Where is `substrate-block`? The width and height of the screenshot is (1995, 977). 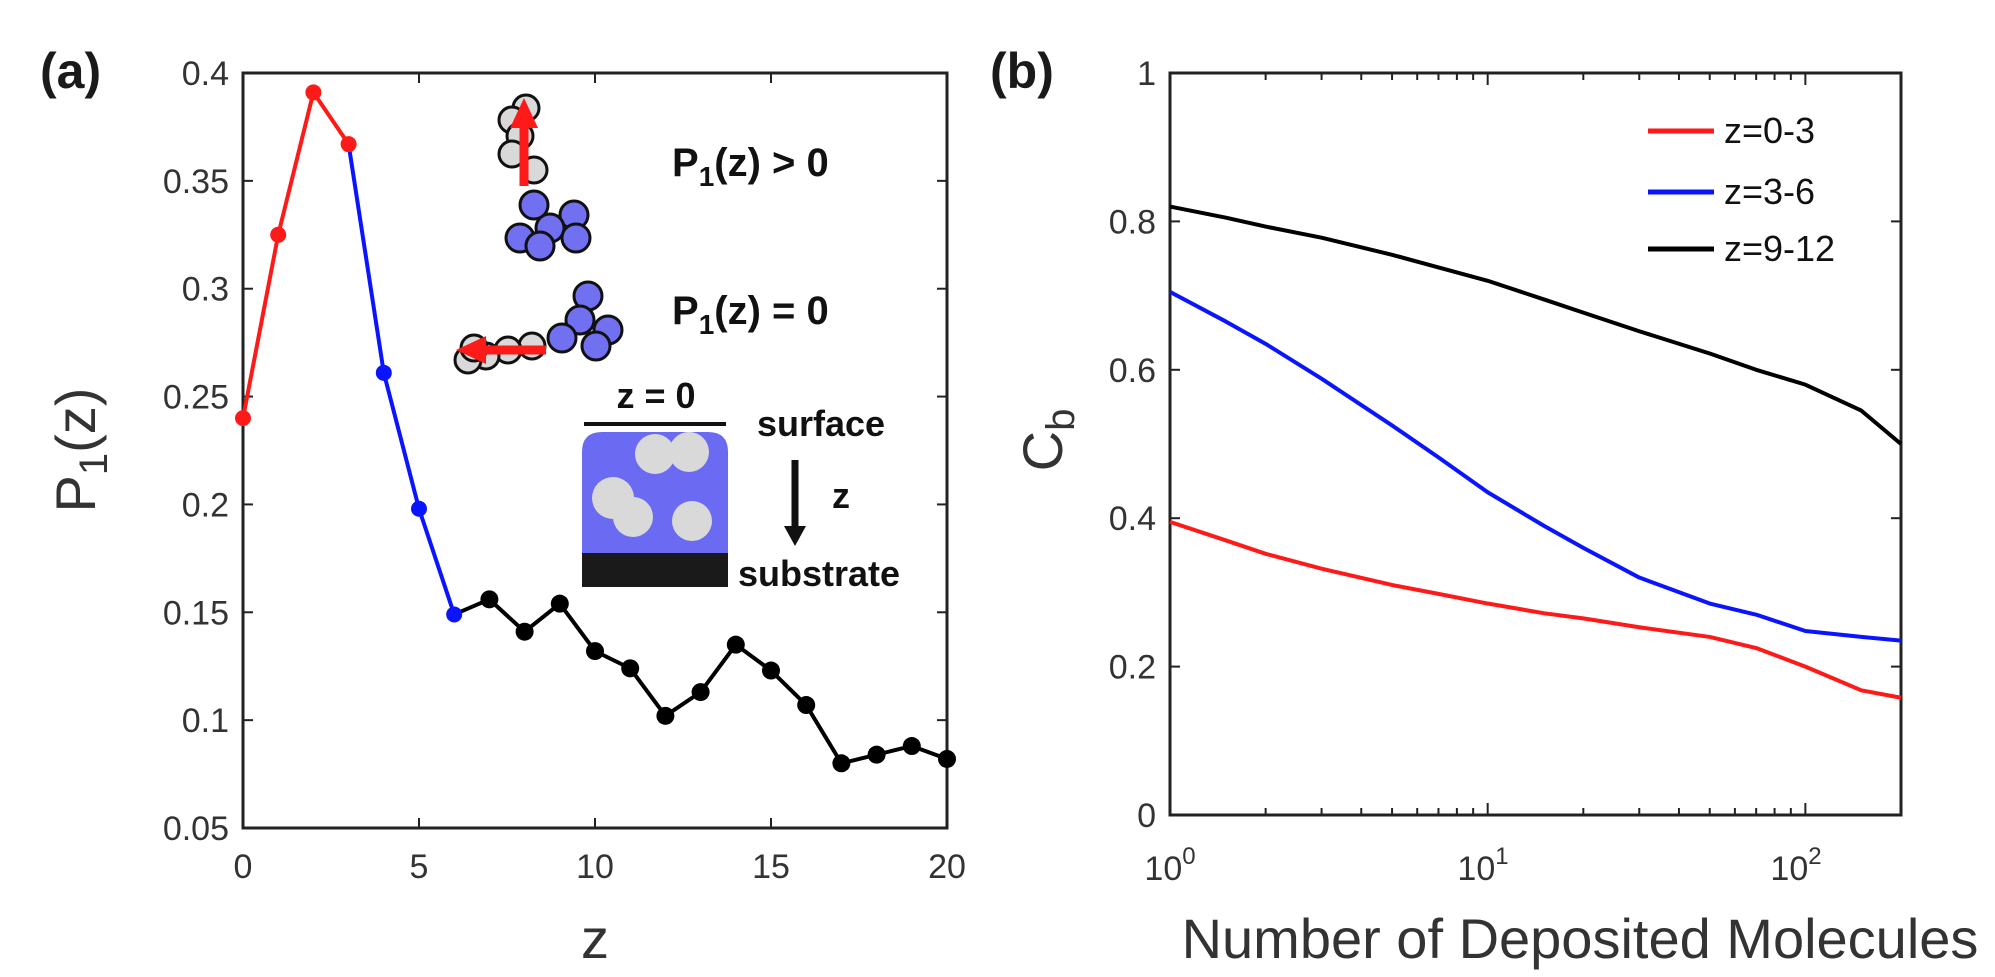 substrate-block is located at coordinates (655, 570).